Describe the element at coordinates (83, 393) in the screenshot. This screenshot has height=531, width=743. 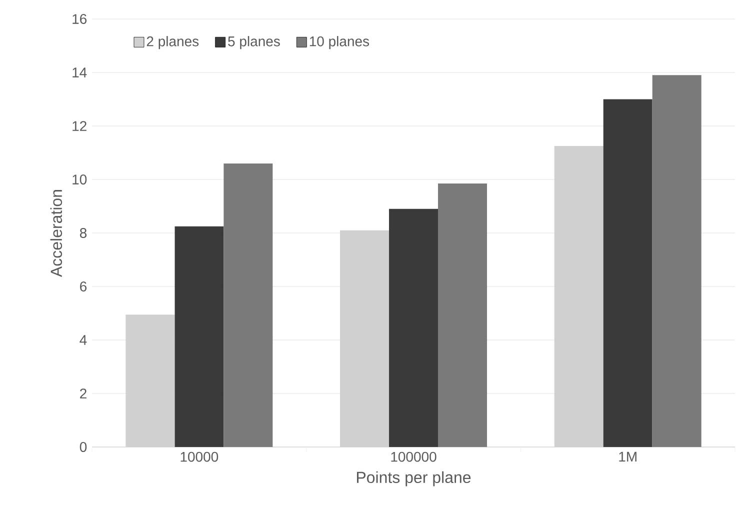
I see `y-tick-label: 2` at that location.